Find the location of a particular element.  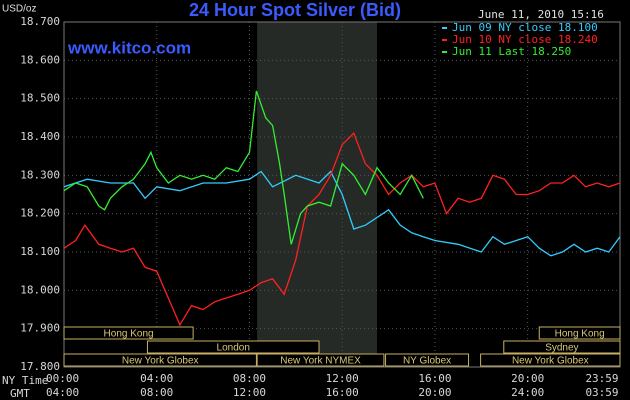

y-tick-label: 18.600 is located at coordinates (40, 59).